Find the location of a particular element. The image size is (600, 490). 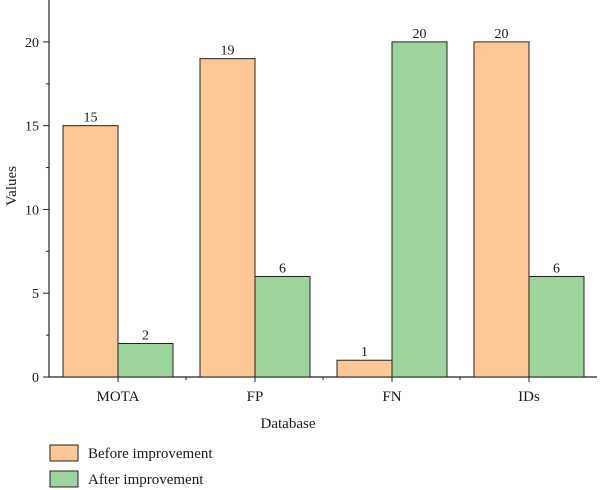

bar-value-label: 15 is located at coordinates (91, 118).